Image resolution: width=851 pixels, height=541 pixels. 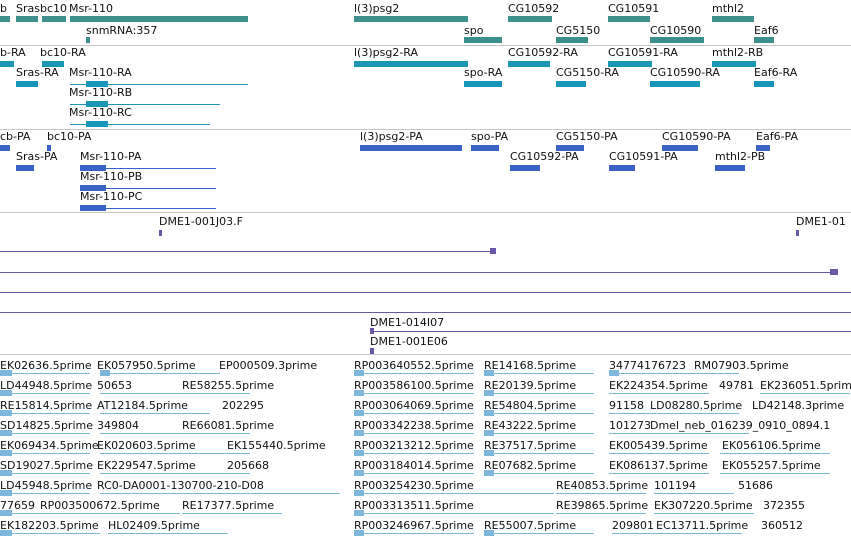 What do you see at coordinates (474, 30) in the screenshot?
I see `gene-label-spo: spo` at bounding box center [474, 30].